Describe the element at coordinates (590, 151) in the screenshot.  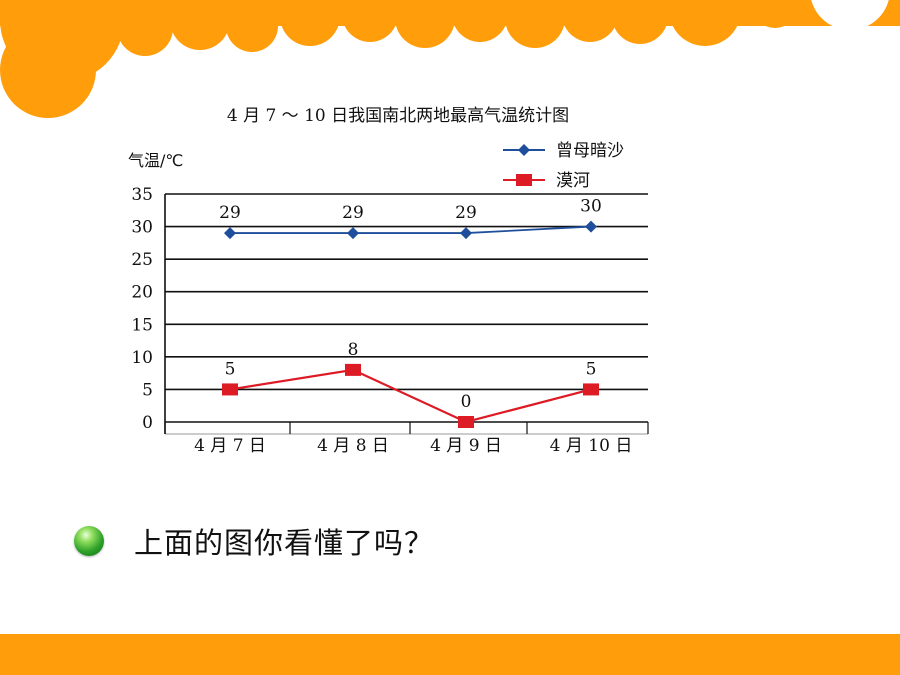
I see `legend-label: 曾母暗沙` at that location.